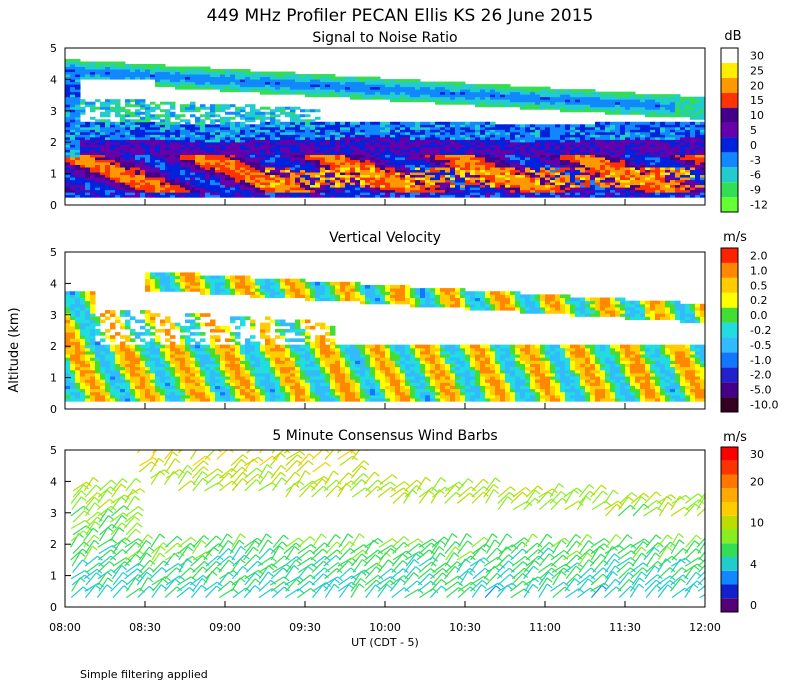 This screenshot has height=700, width=800. What do you see at coordinates (757, 523) in the screenshot?
I see `wind-barbs-colorbar-label: 10` at bounding box center [757, 523].